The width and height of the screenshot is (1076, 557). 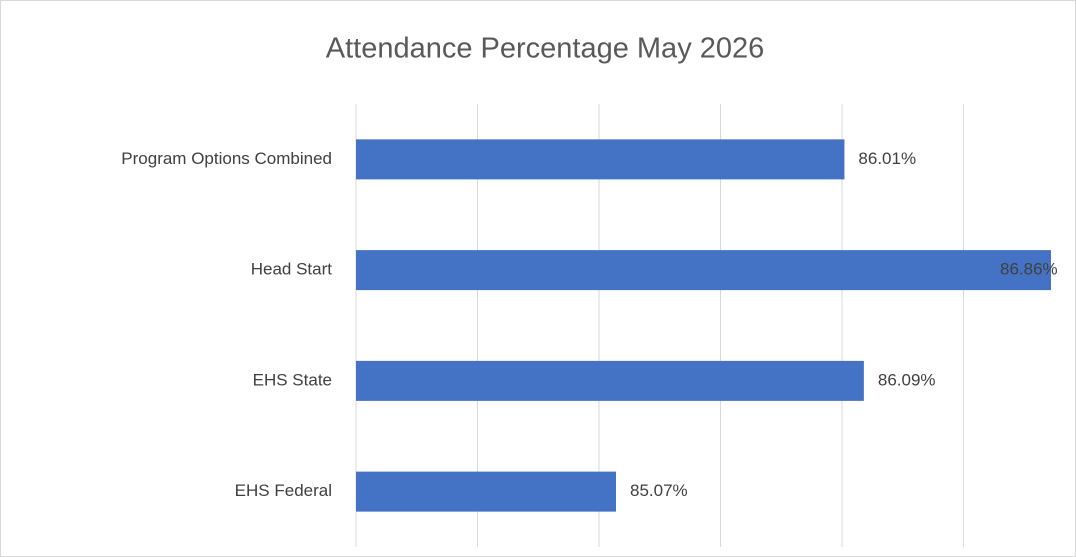 What do you see at coordinates (1029, 269) in the screenshot?
I see `data-label: 86.86%` at bounding box center [1029, 269].